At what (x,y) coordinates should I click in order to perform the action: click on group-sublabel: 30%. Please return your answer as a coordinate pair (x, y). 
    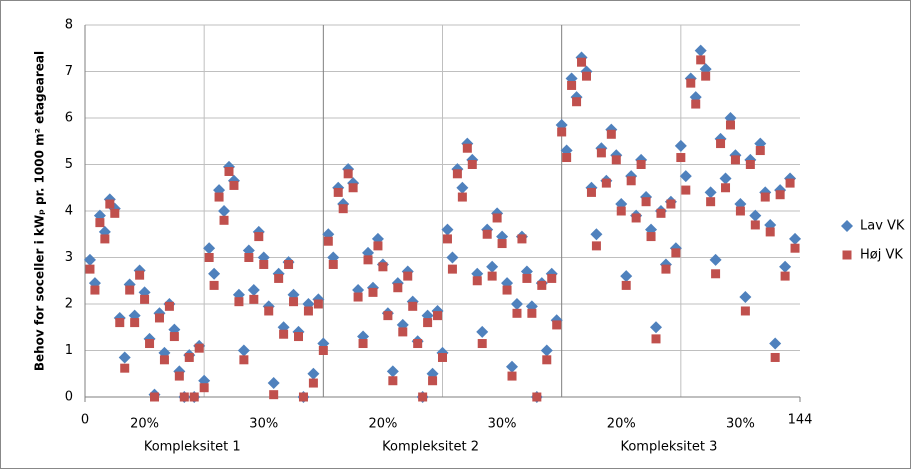
    Looking at the image, I should click on (263, 424).